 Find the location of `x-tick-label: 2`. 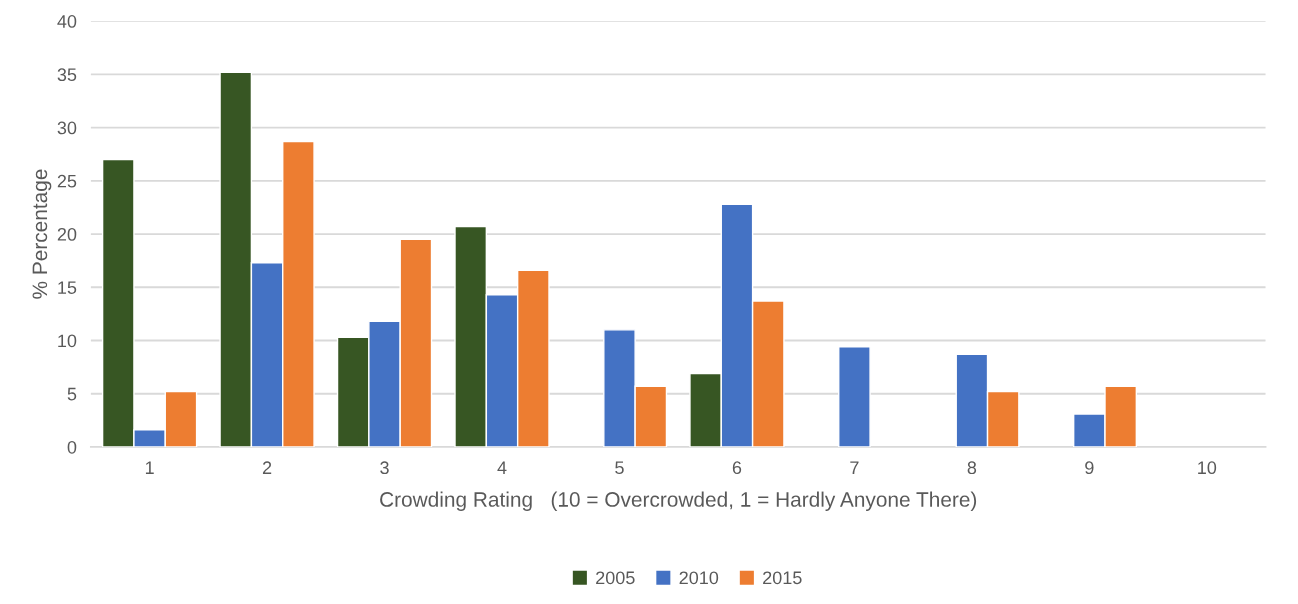

x-tick-label: 2 is located at coordinates (267, 467).